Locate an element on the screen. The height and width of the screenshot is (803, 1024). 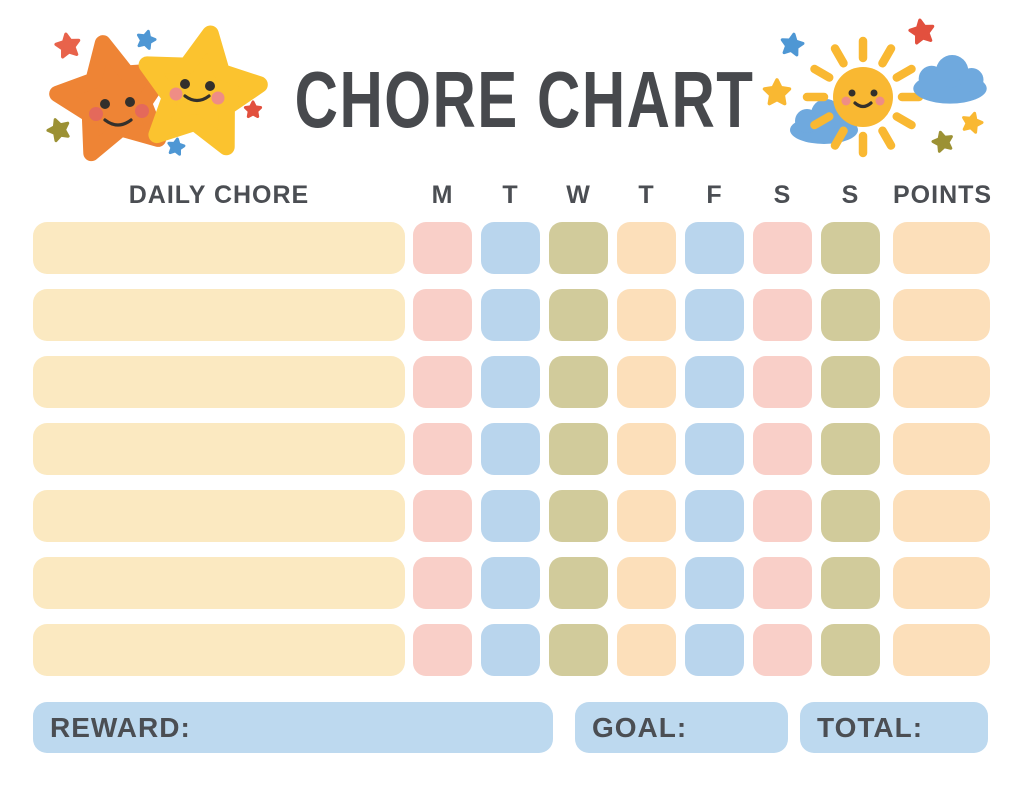
column-headers: DAILY CHORE M T W T F S S POINTS is located at coordinates (523, 193).